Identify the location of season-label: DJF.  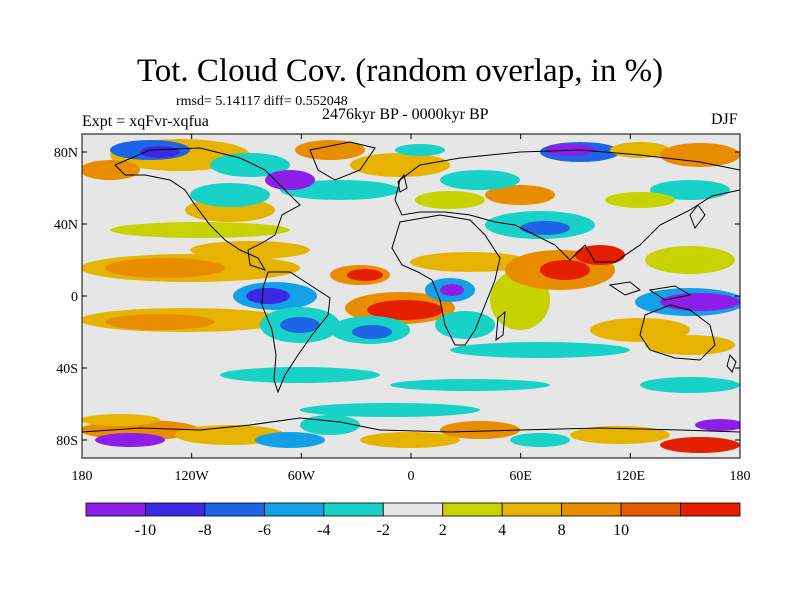
(724, 119).